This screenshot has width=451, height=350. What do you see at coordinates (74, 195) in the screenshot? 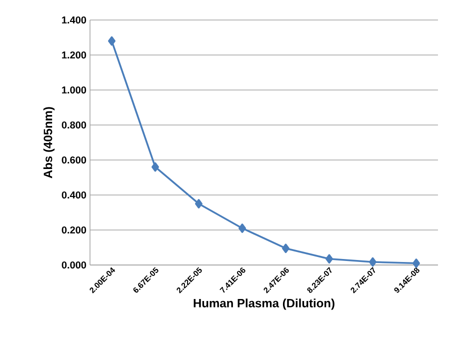
I see `y-tick-label: 0.400` at bounding box center [74, 195].